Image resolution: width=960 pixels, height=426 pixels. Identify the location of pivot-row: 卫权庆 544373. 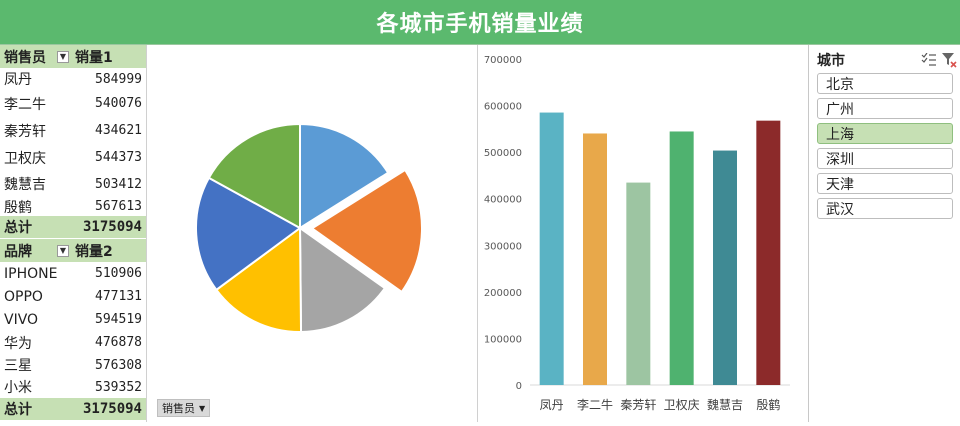
(73, 157).